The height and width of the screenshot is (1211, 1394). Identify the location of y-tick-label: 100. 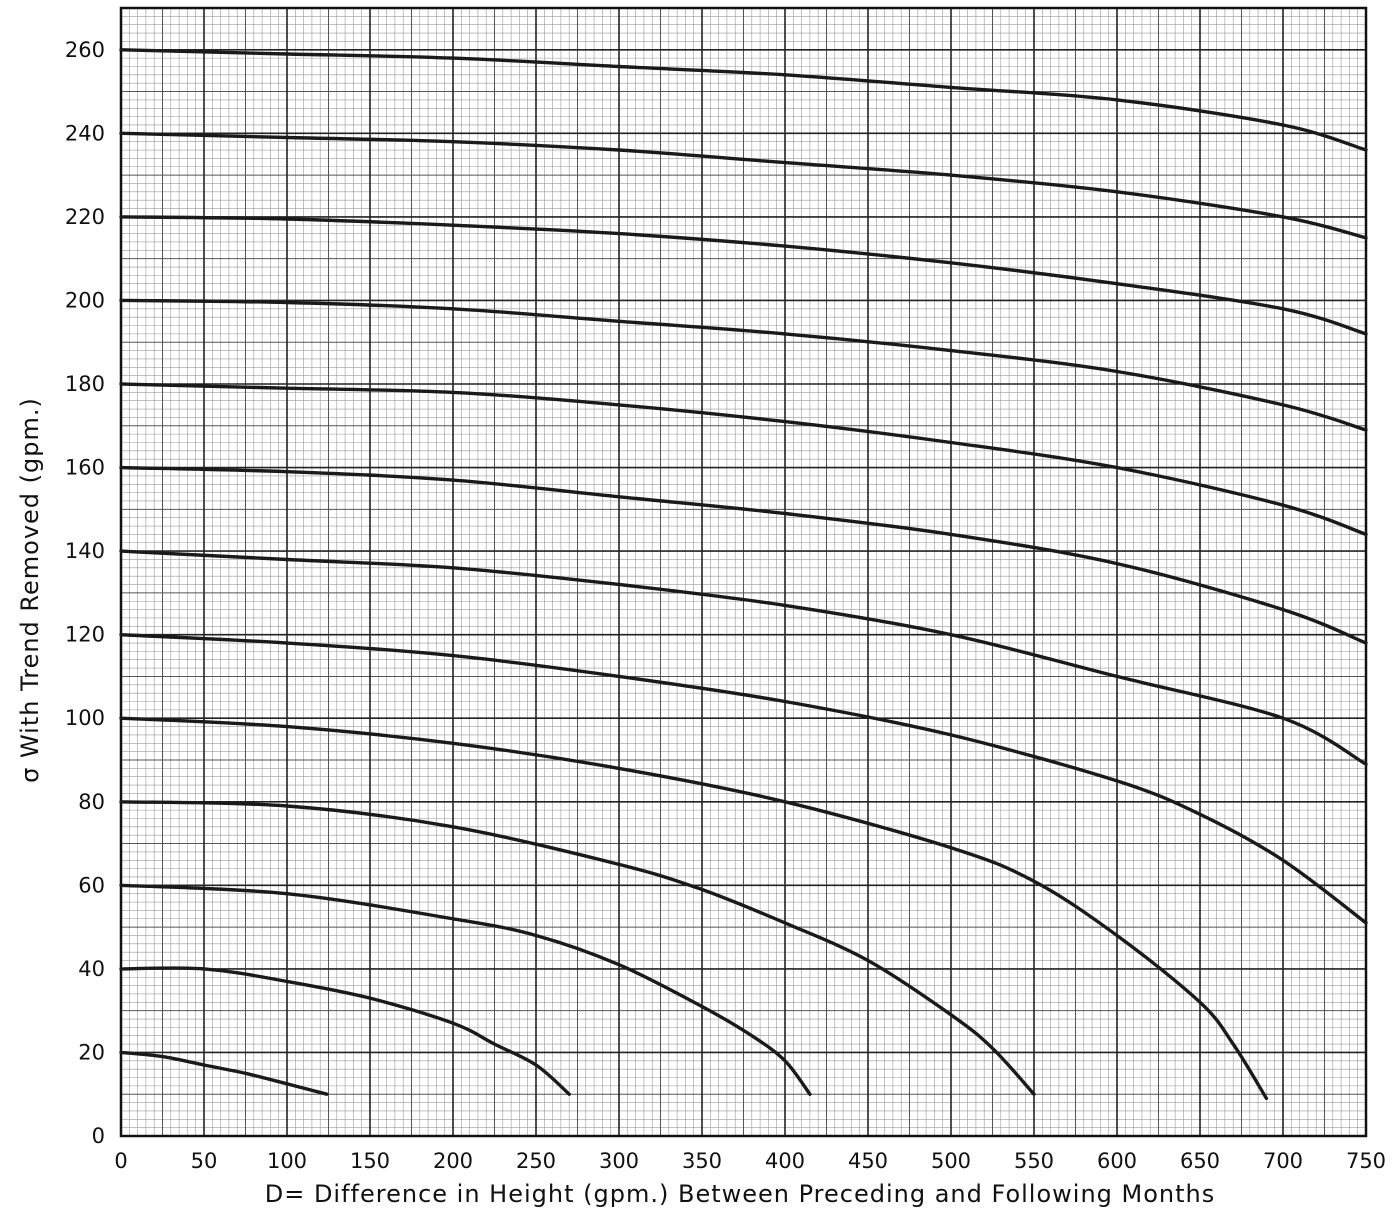
(85, 718).